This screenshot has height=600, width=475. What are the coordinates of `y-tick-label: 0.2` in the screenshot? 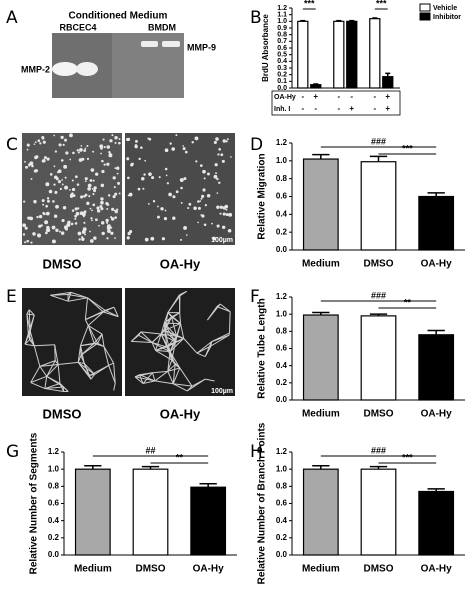 It's located at (282, 382).